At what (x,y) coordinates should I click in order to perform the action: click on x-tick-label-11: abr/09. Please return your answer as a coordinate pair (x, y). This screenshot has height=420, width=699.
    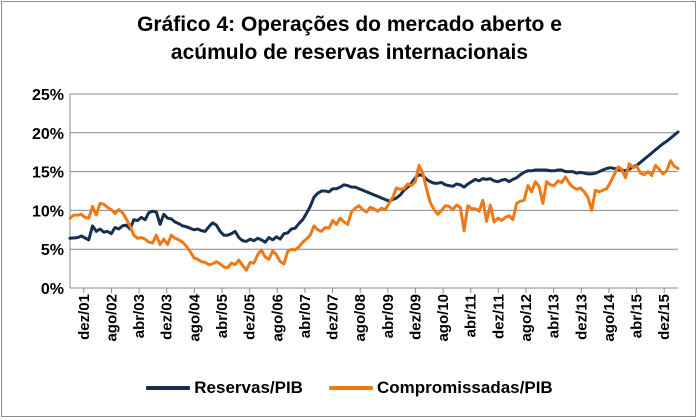
    Looking at the image, I should click on (388, 316).